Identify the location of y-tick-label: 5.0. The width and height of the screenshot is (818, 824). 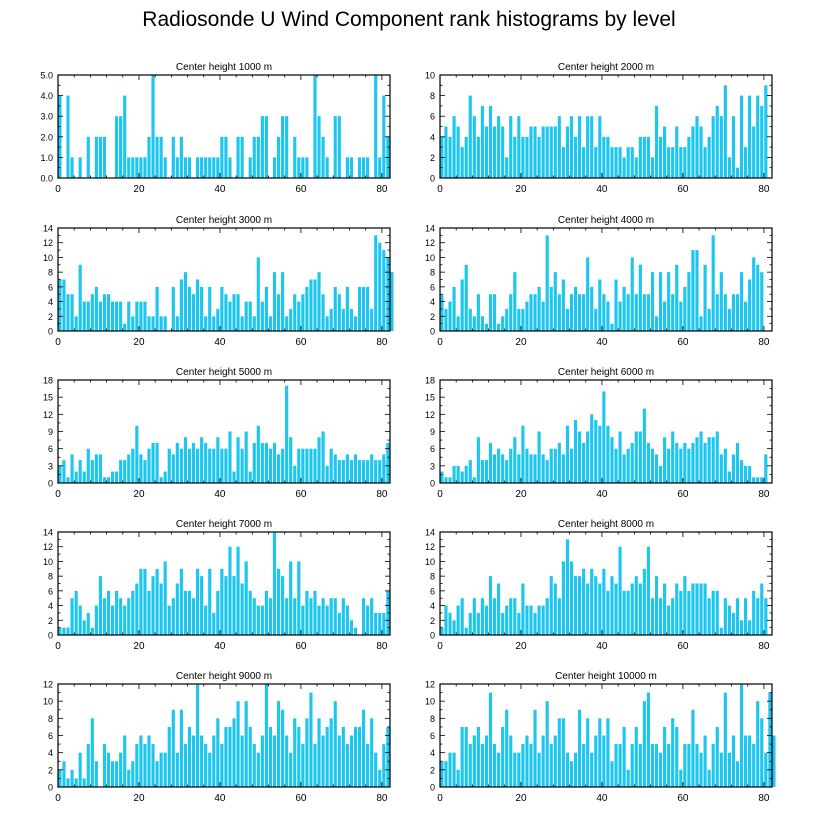
(46, 76).